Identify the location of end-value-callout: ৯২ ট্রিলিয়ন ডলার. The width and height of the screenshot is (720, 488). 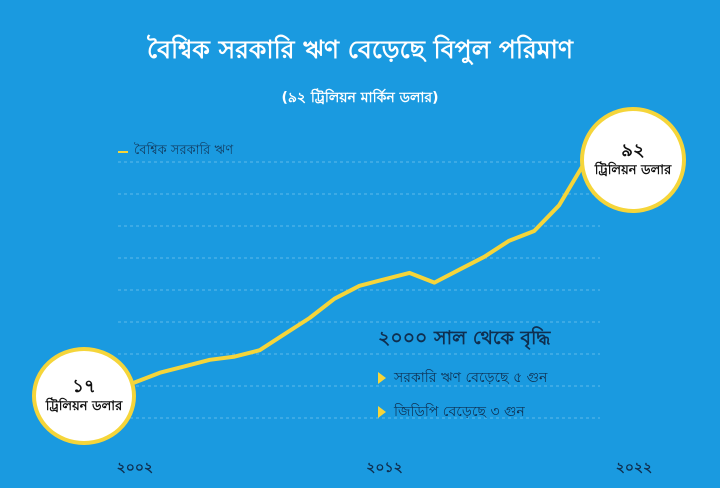
(633, 160).